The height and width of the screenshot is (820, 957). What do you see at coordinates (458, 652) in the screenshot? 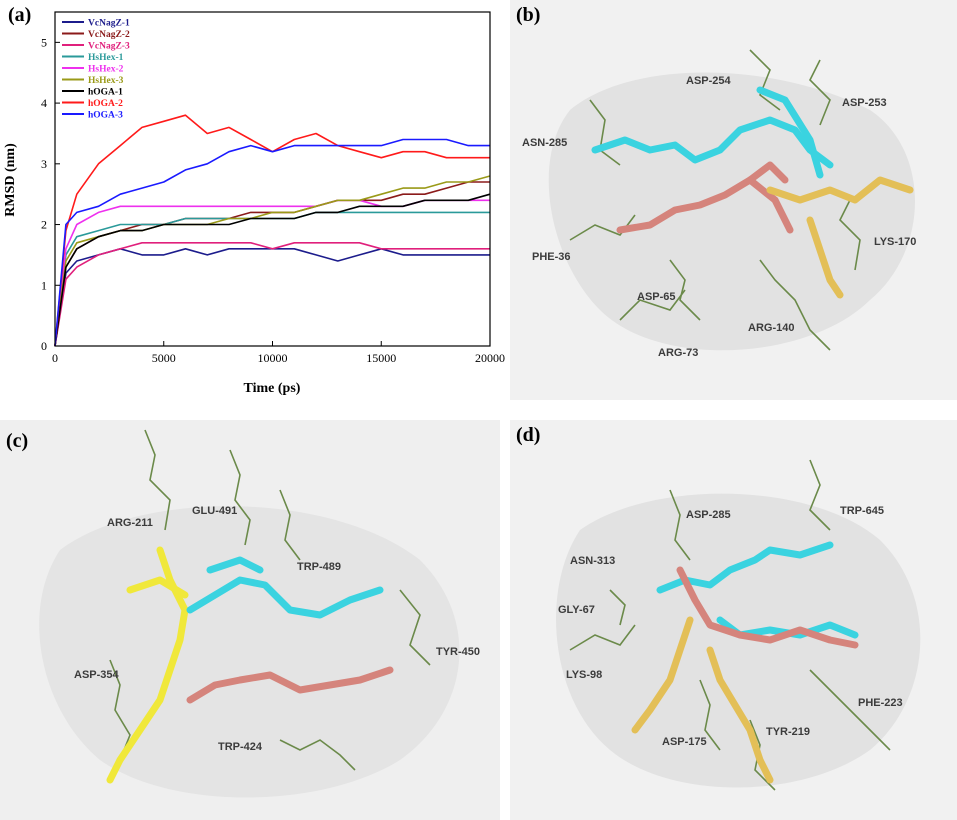
I see `residue-label: TYR-450` at bounding box center [458, 652].